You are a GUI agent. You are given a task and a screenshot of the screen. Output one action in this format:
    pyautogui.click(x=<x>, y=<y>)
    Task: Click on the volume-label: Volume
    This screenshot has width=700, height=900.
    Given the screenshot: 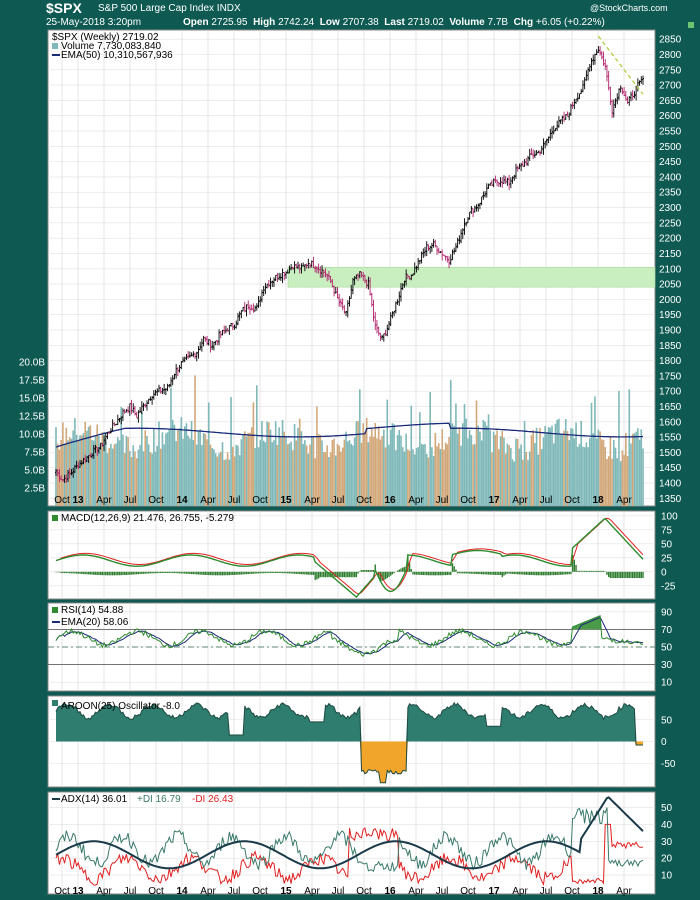 What is the action you would take?
    pyautogui.click(x=467, y=22)
    